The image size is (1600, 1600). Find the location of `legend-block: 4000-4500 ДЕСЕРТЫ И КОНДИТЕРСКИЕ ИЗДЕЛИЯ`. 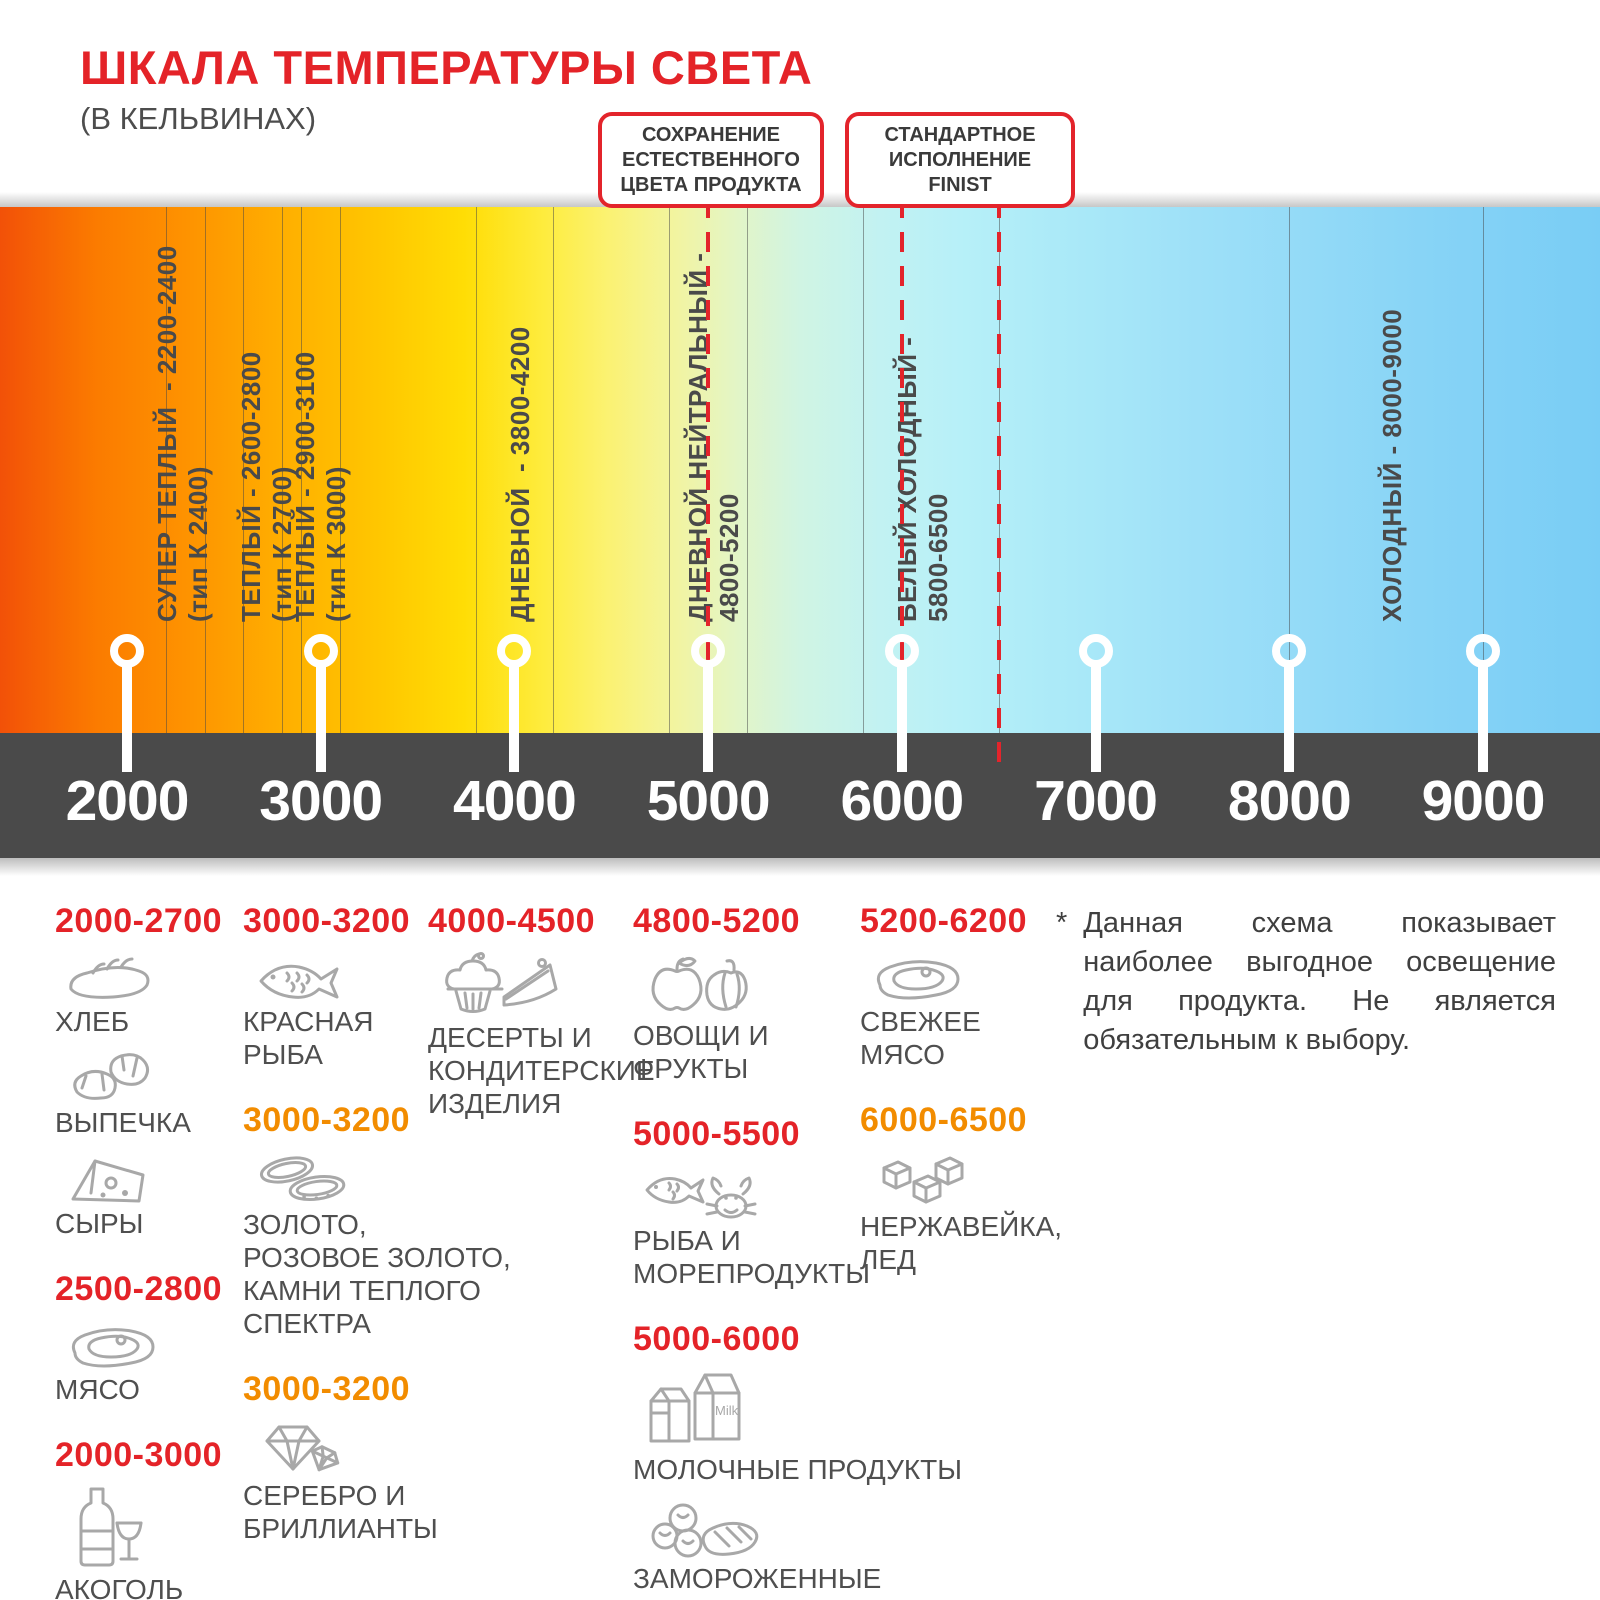

legend-block: 4000-4500 ДЕСЕРТЫ И КОНДИТЕРСКИЕ ИЗДЕЛИЯ is located at coordinates (541, 1011).